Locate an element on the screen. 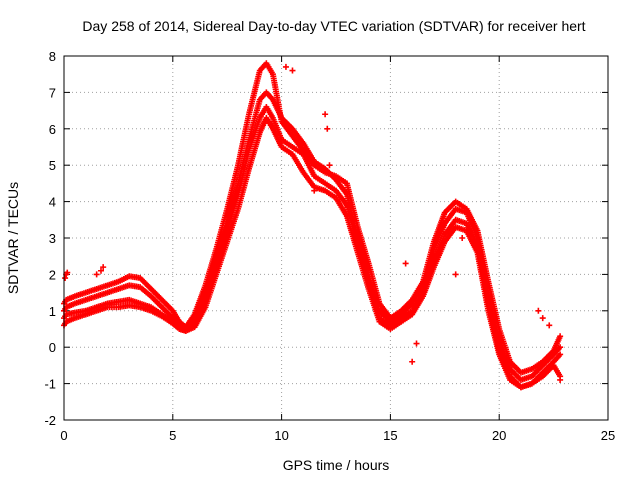 The image size is (640, 480). y-tick-label: 2 is located at coordinates (52, 274).